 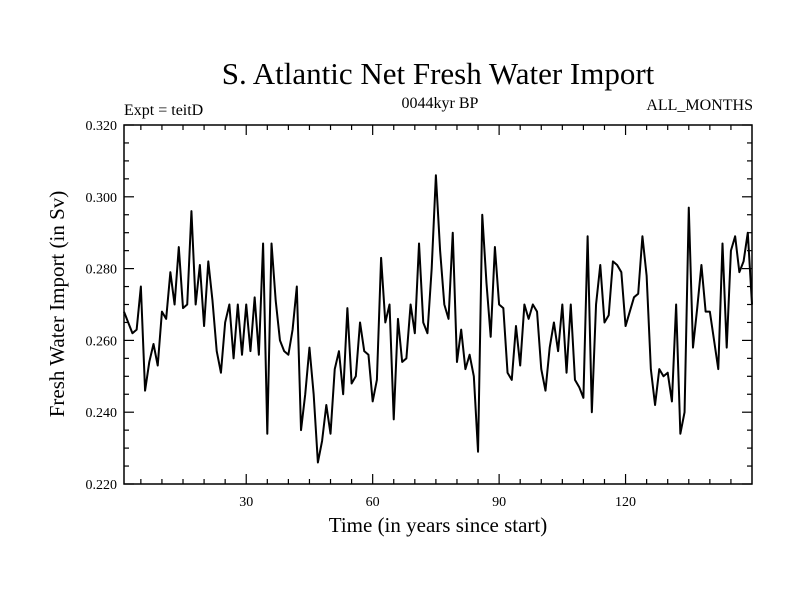 I want to click on y-axis-label: Fresh Water Import (in Sv), so click(x=57, y=304).